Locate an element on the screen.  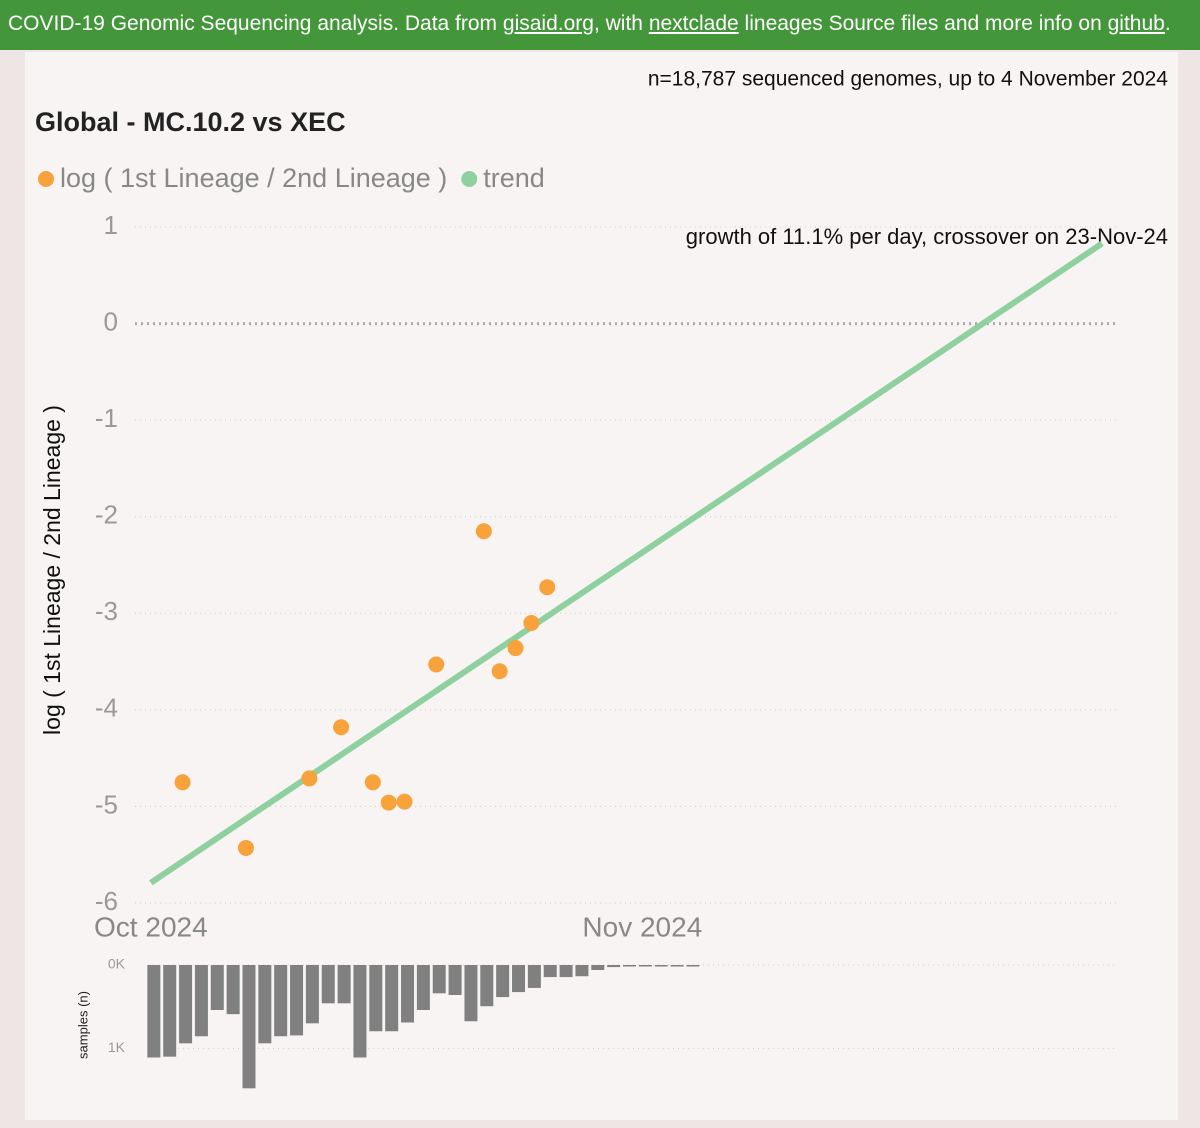
legend-label: trend is located at coordinates (514, 178).